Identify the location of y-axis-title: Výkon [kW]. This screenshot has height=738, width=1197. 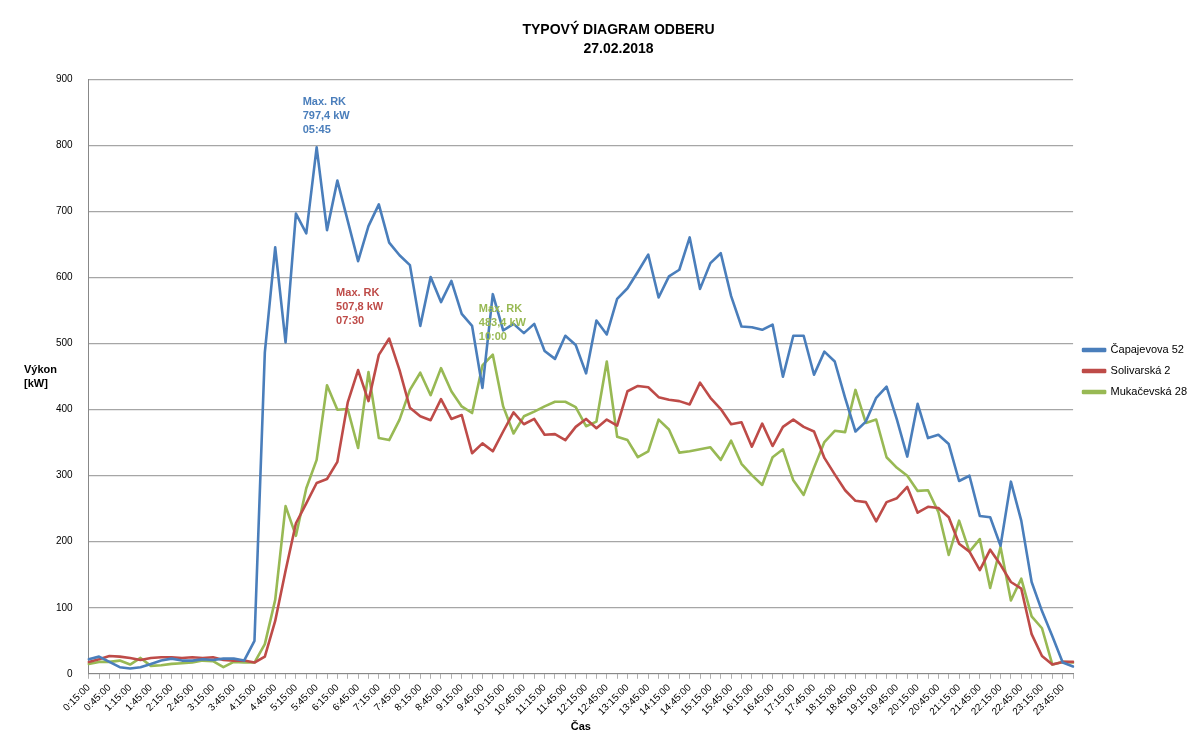
(41, 375).